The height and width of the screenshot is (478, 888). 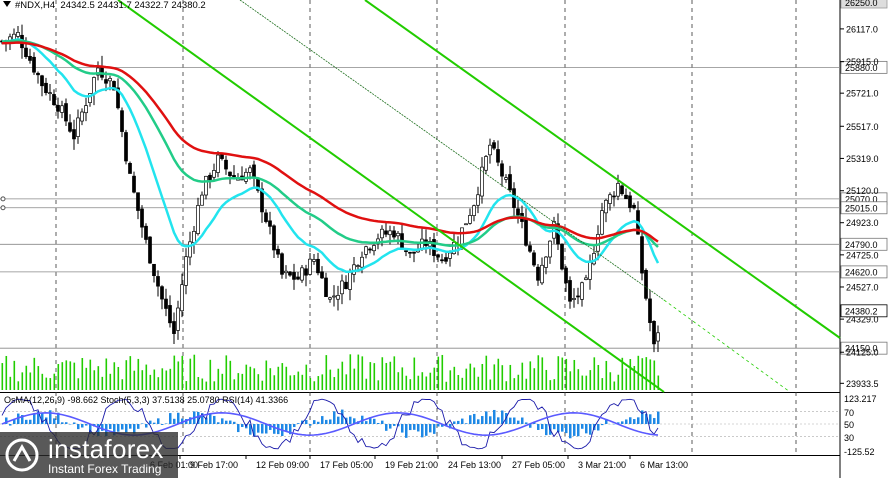 What do you see at coordinates (105, 469) in the screenshot?
I see `brand-tagline: Instant Forex Trading` at bounding box center [105, 469].